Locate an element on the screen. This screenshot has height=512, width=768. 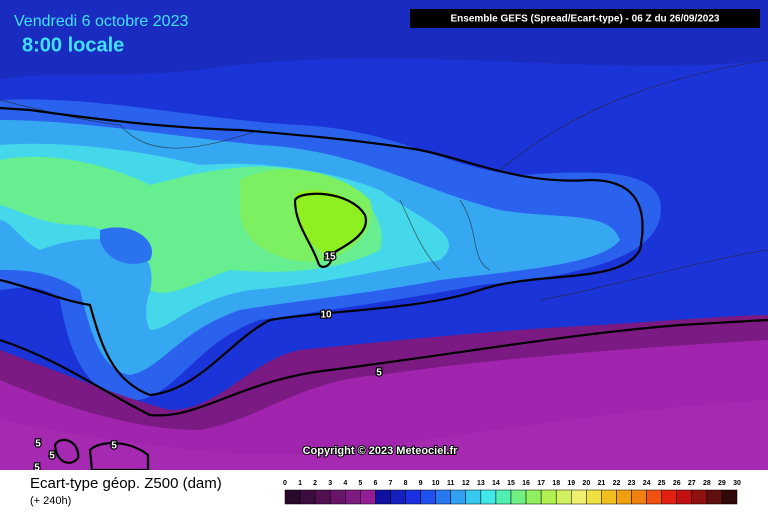
scale-label: 12 is located at coordinates (466, 483).